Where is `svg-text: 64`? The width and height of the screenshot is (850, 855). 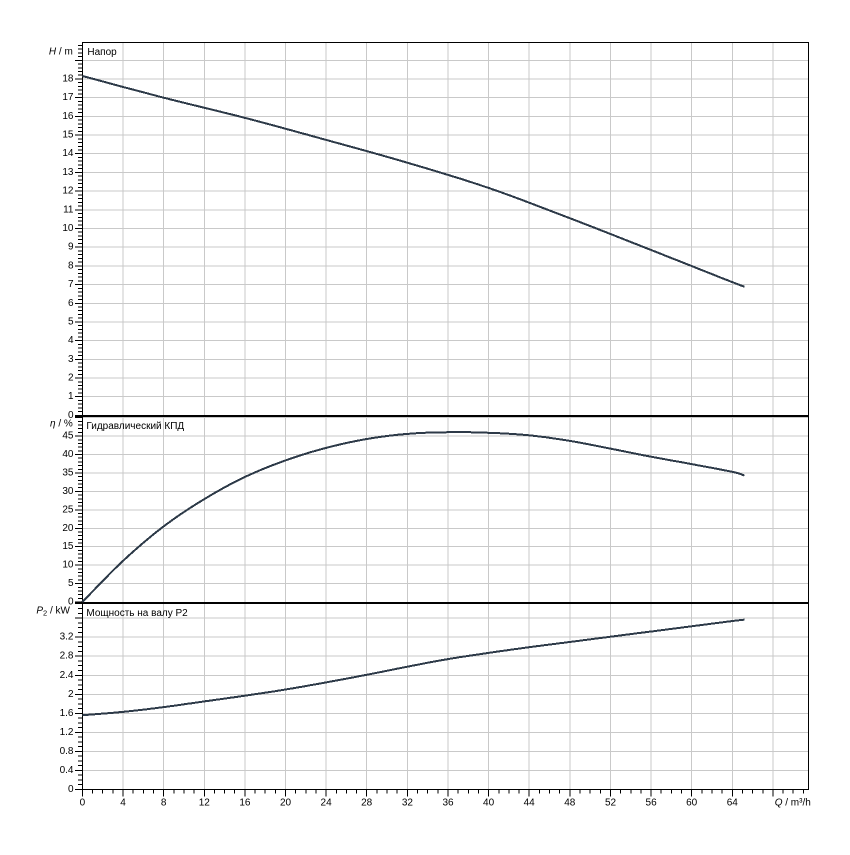
svg-text: 64 is located at coordinates (733, 803).